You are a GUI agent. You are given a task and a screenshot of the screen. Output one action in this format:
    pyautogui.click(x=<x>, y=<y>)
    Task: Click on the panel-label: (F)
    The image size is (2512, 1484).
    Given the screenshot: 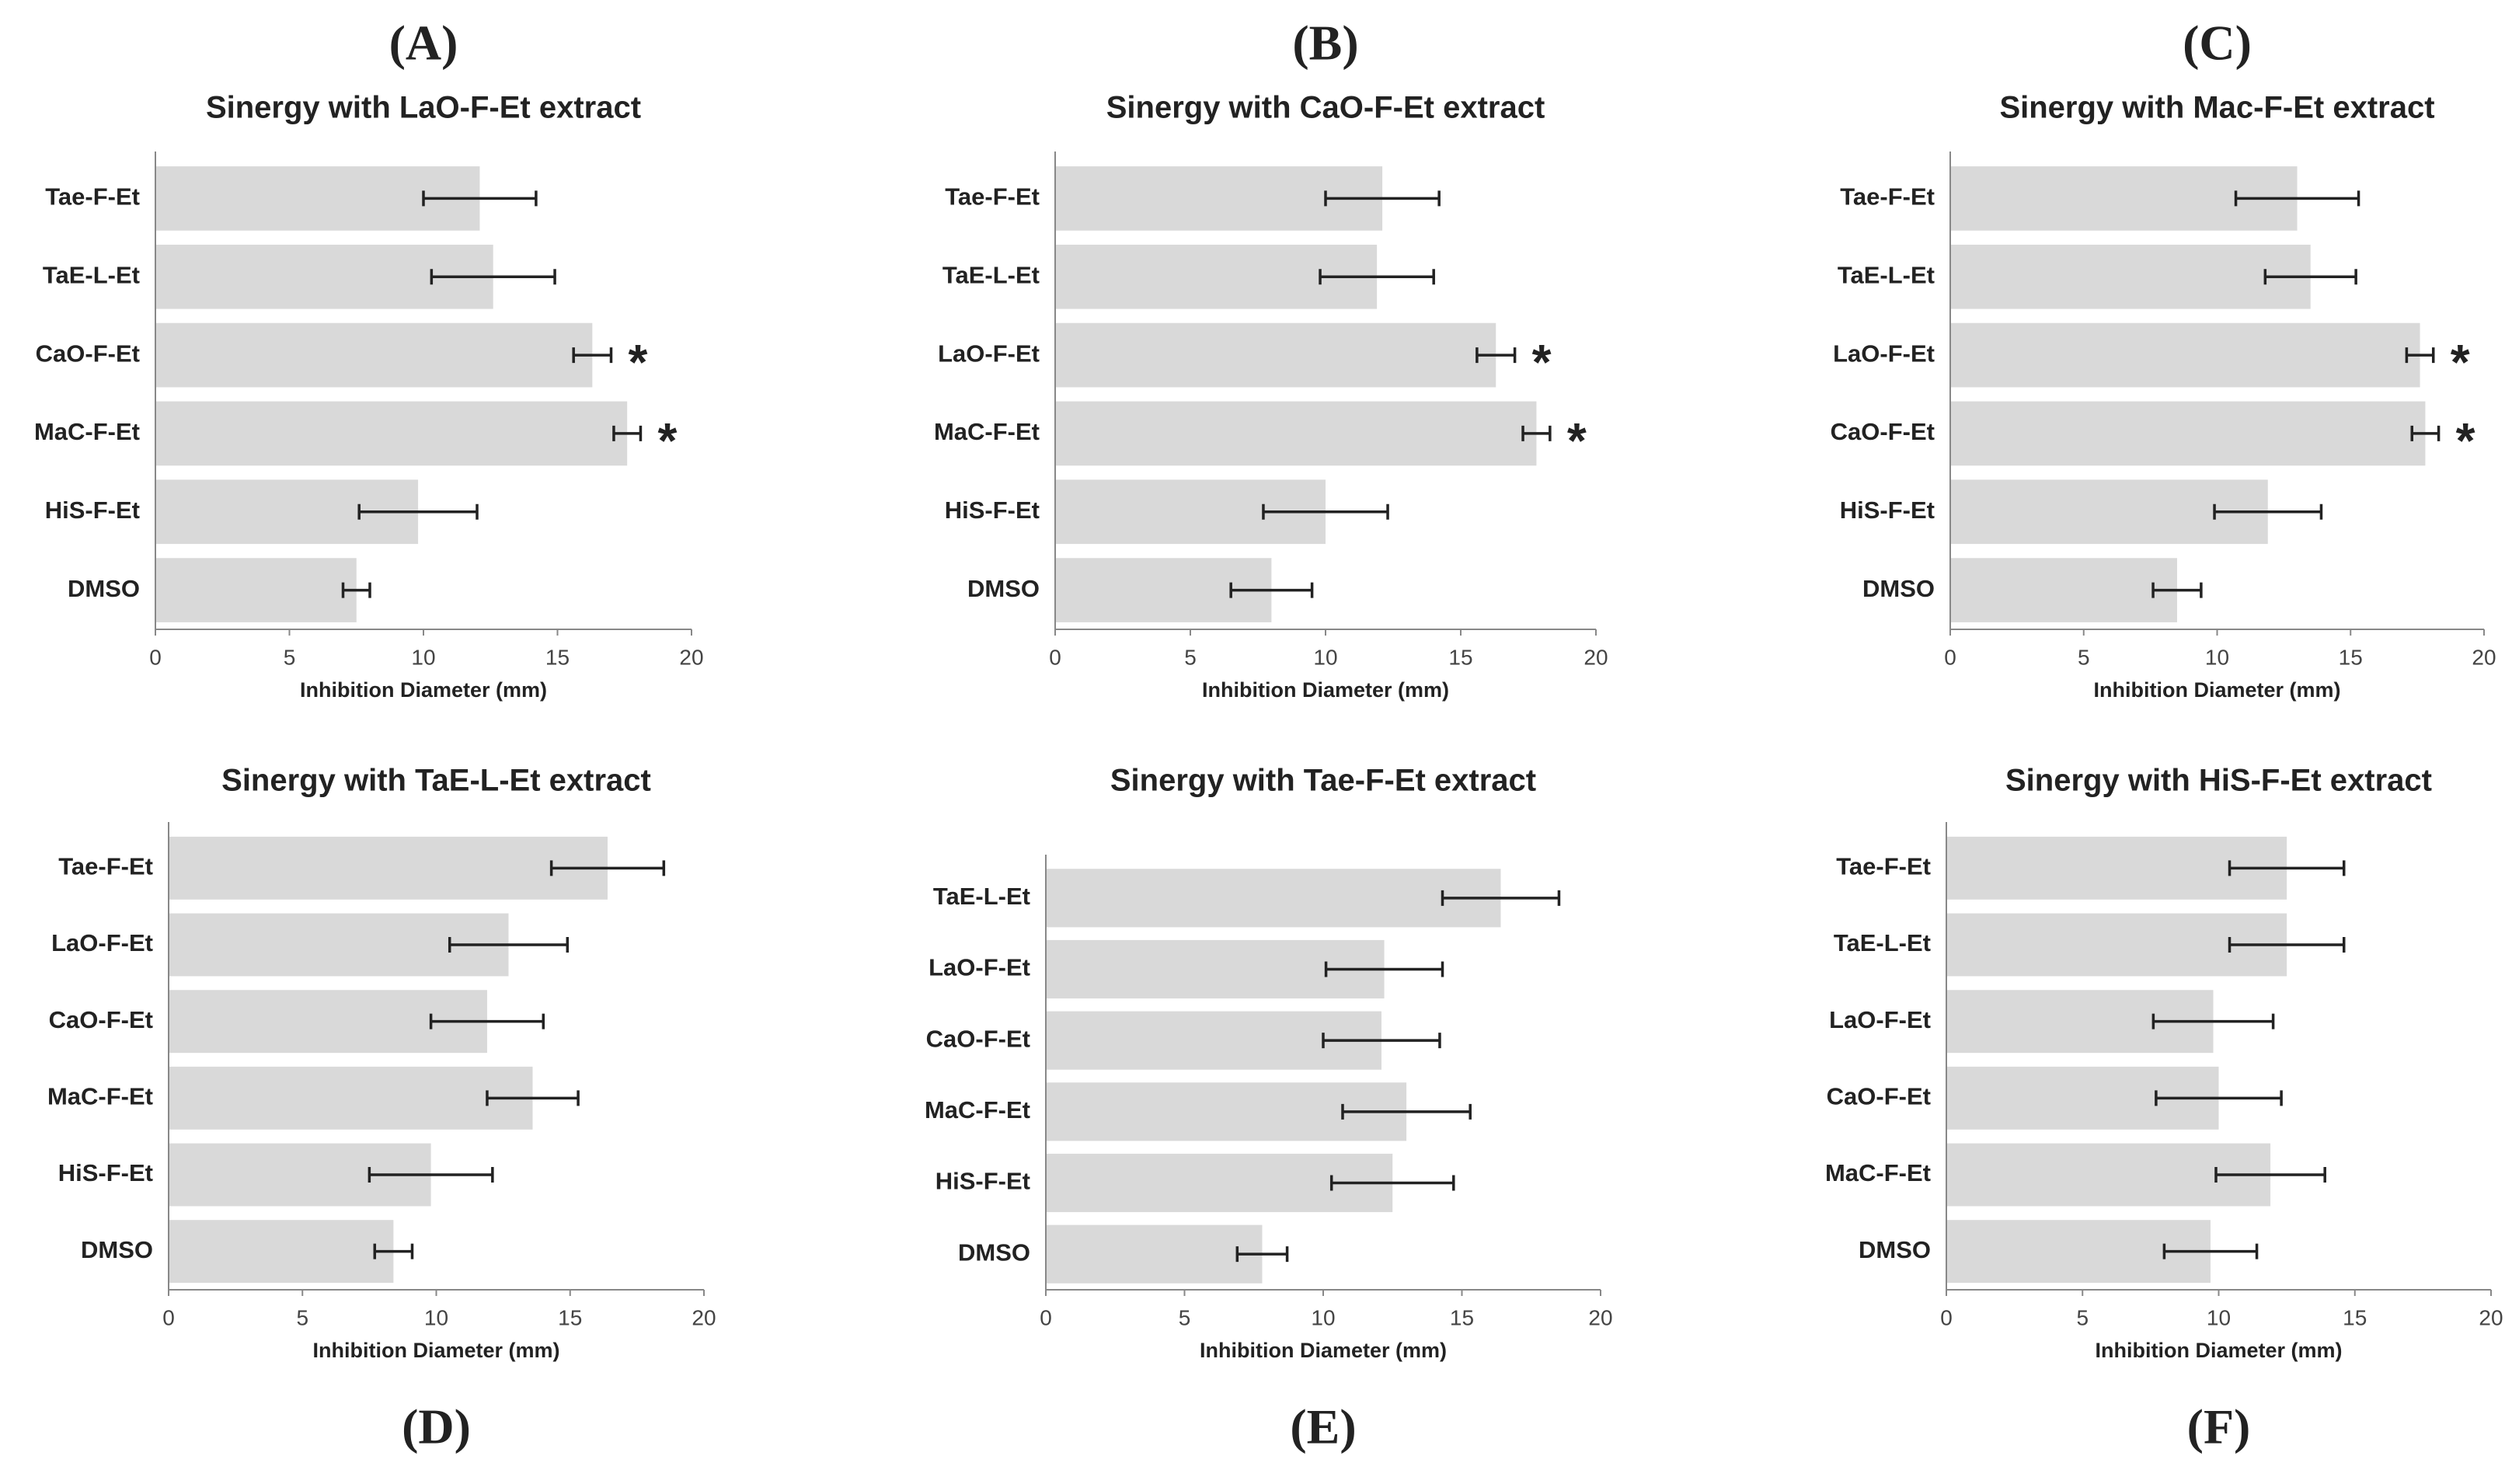 What is the action you would take?
    pyautogui.click(x=2219, y=1426)
    